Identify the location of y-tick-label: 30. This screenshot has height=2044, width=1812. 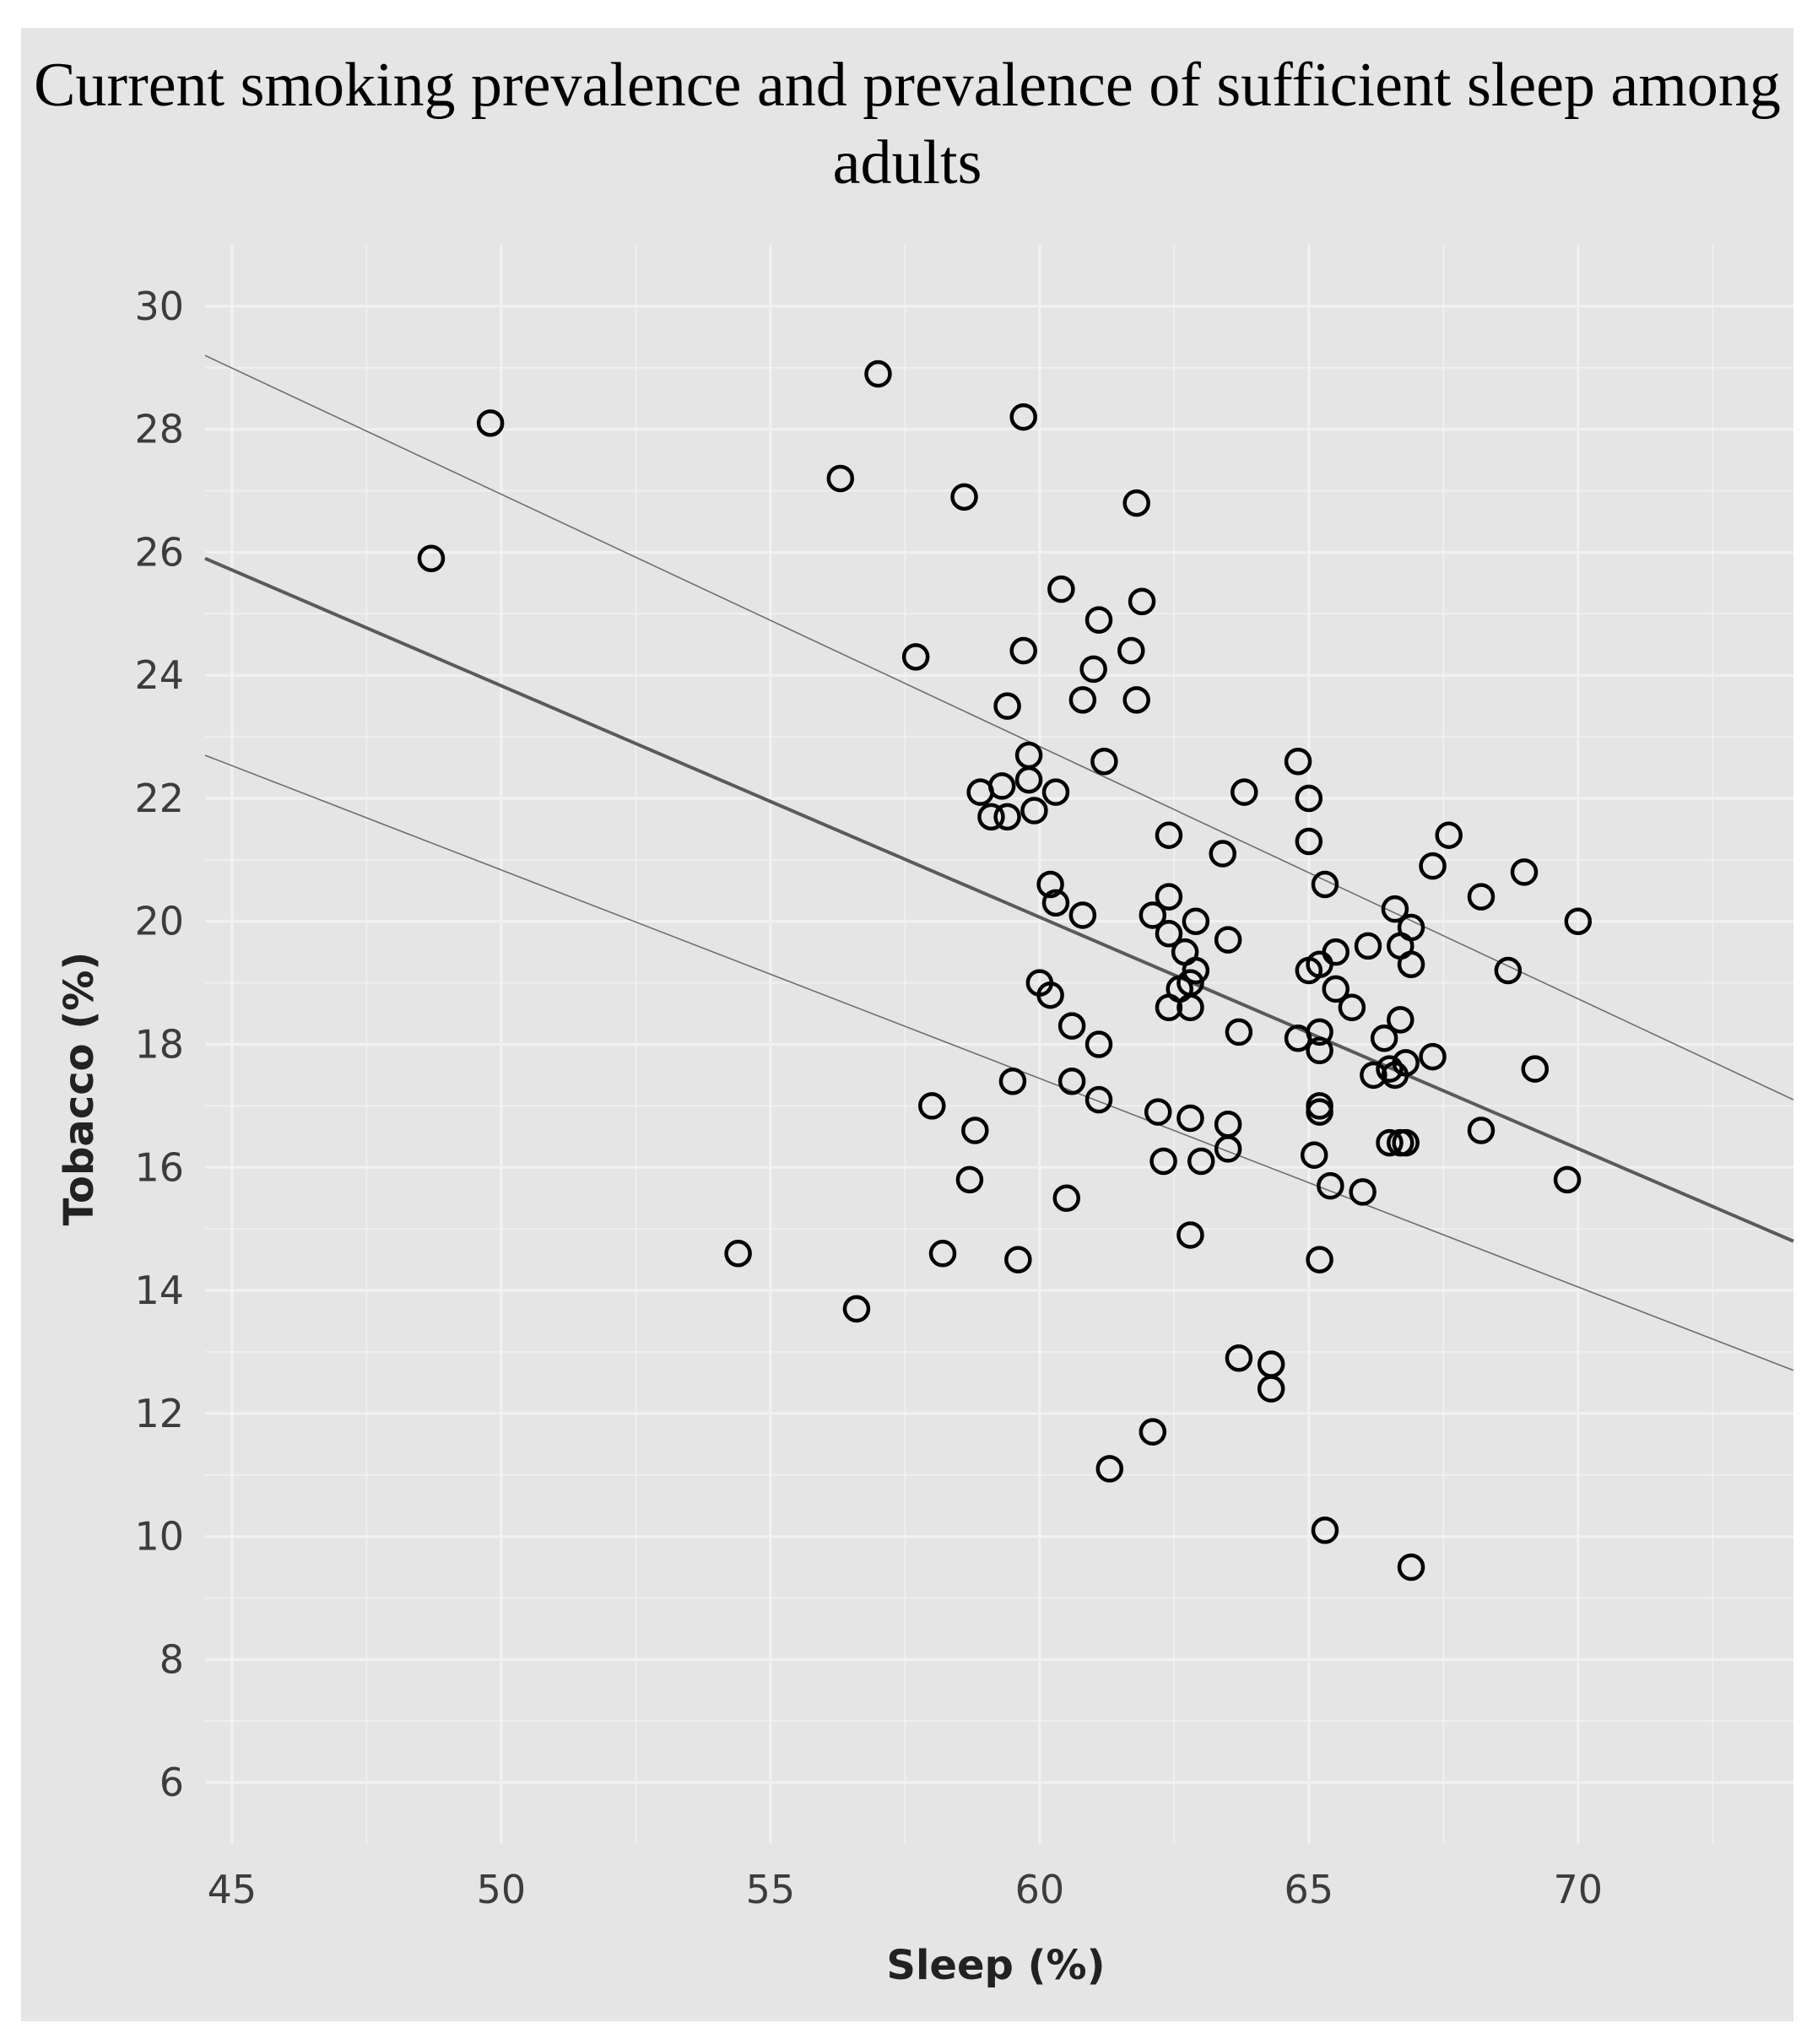
(159, 307).